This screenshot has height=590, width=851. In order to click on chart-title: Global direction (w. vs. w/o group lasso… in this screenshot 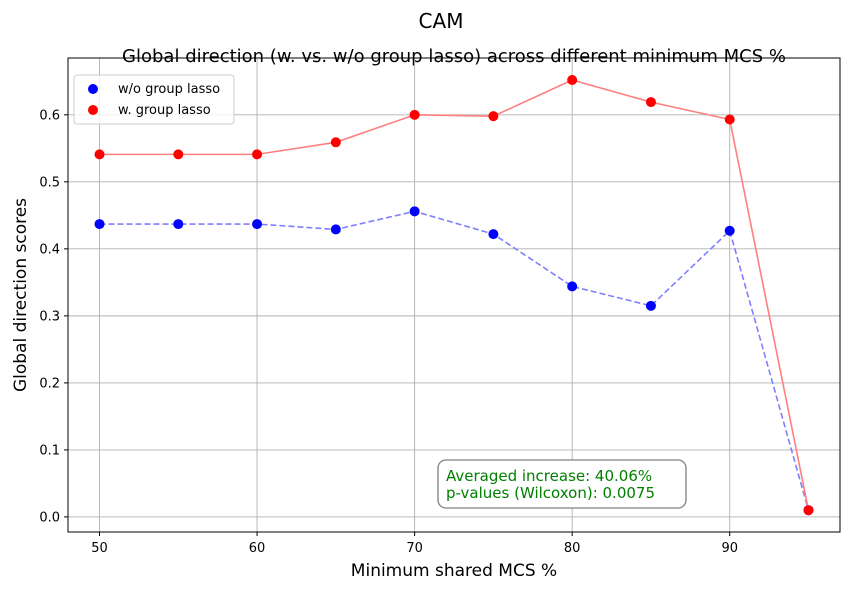, I will do `click(454, 56)`.